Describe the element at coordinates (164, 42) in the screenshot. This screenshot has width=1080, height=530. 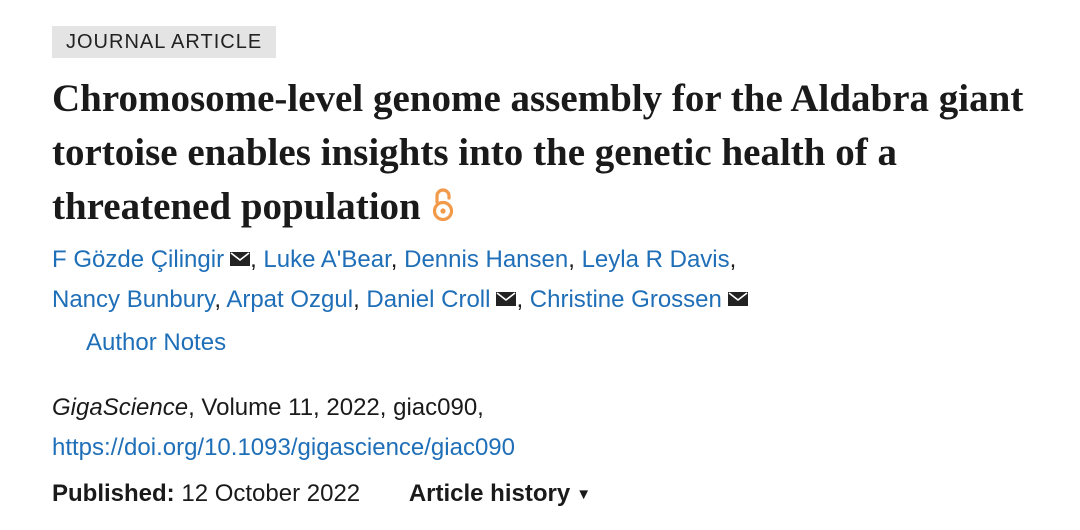
I see `article-type-badge: JOURNAL ARTICLE` at that location.